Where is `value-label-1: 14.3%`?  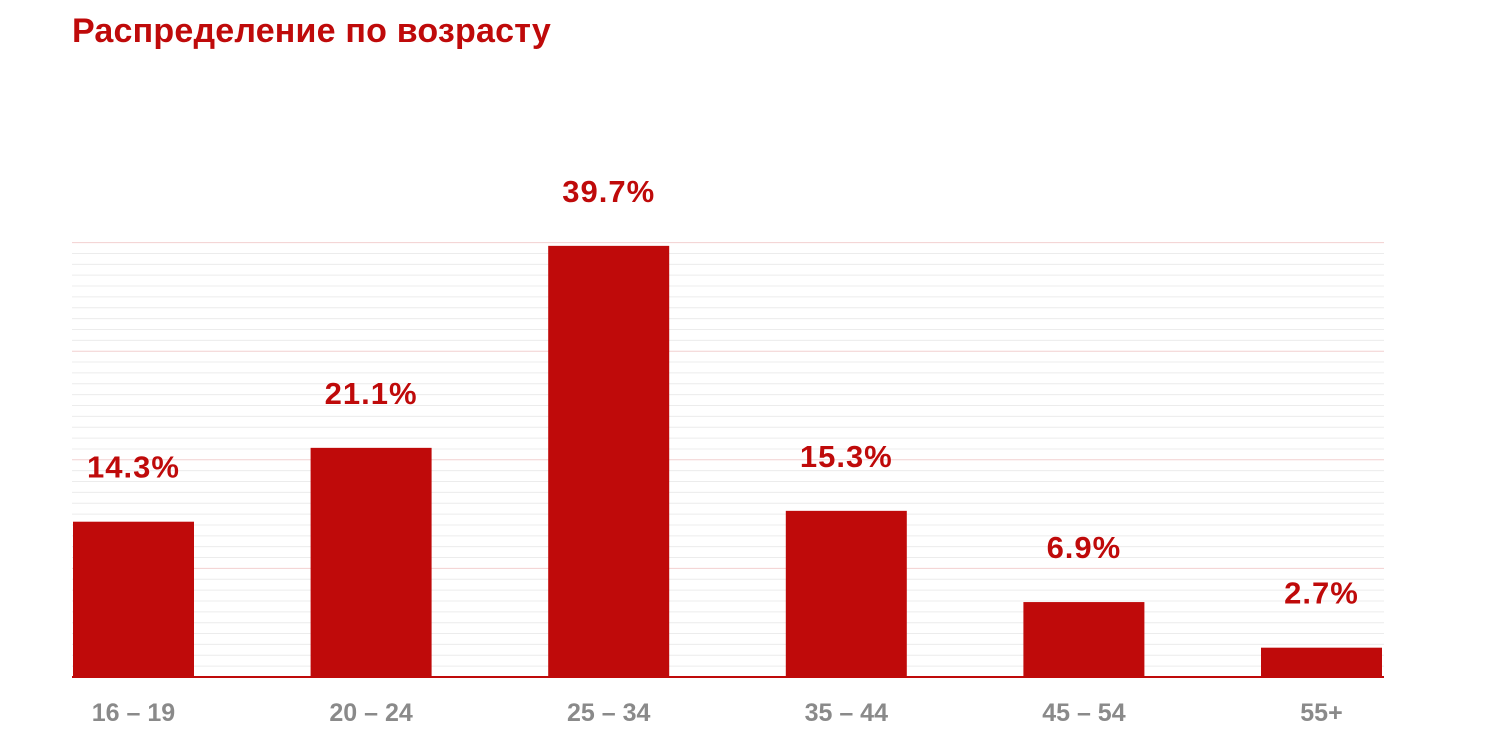
value-label-1: 14.3% is located at coordinates (133, 467).